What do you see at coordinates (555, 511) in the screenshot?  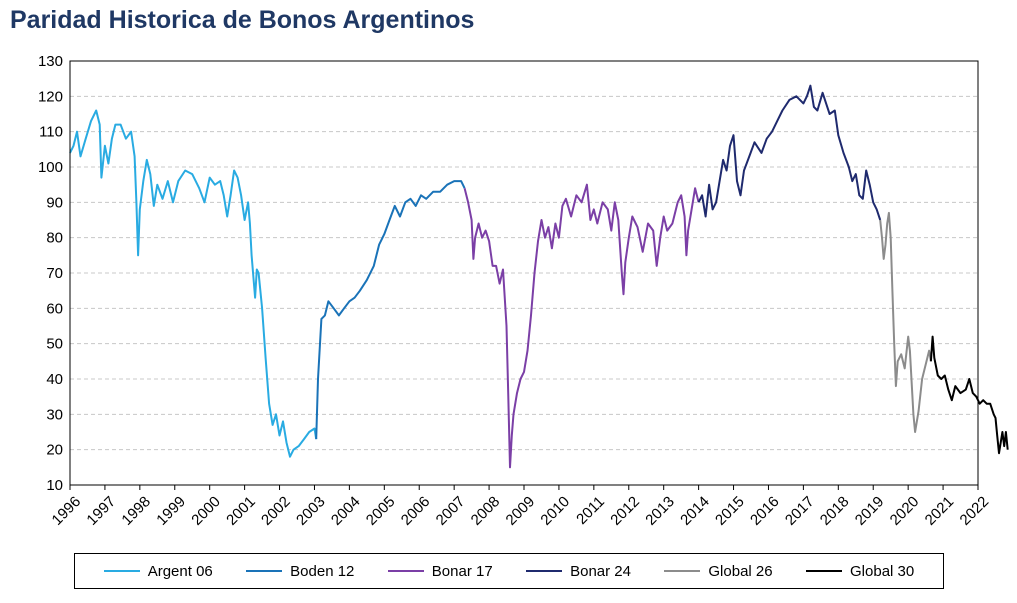 I see `x-tick-label: 2010` at bounding box center [555, 511].